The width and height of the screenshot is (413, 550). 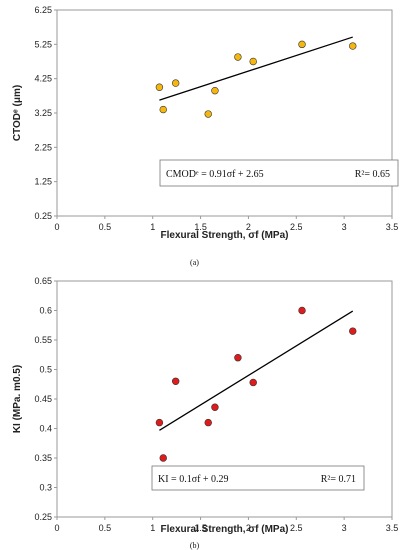 I want to click on equation-text: KI = 0.1σf + 0.29, so click(x=193, y=479).